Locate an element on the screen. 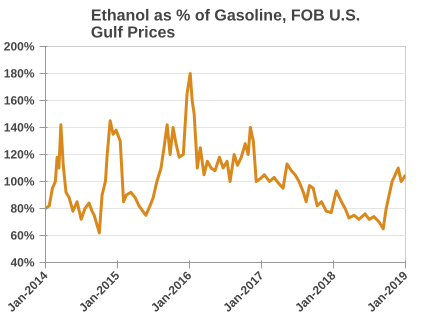  y-tick-label: 100% is located at coordinates (19, 181).